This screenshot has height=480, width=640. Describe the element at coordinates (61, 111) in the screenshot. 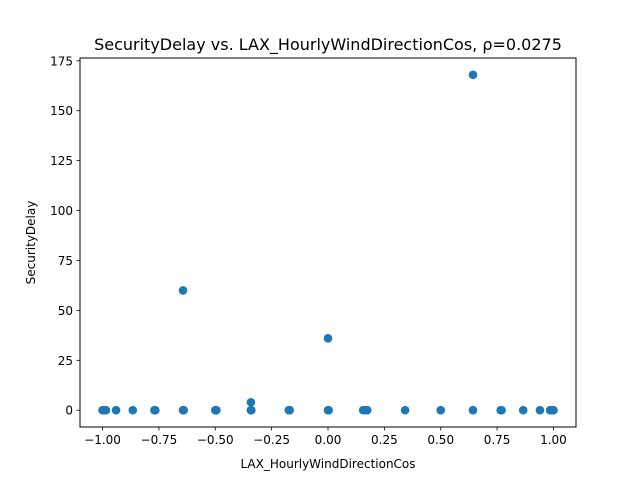

I see `y-tick-label: 150` at that location.